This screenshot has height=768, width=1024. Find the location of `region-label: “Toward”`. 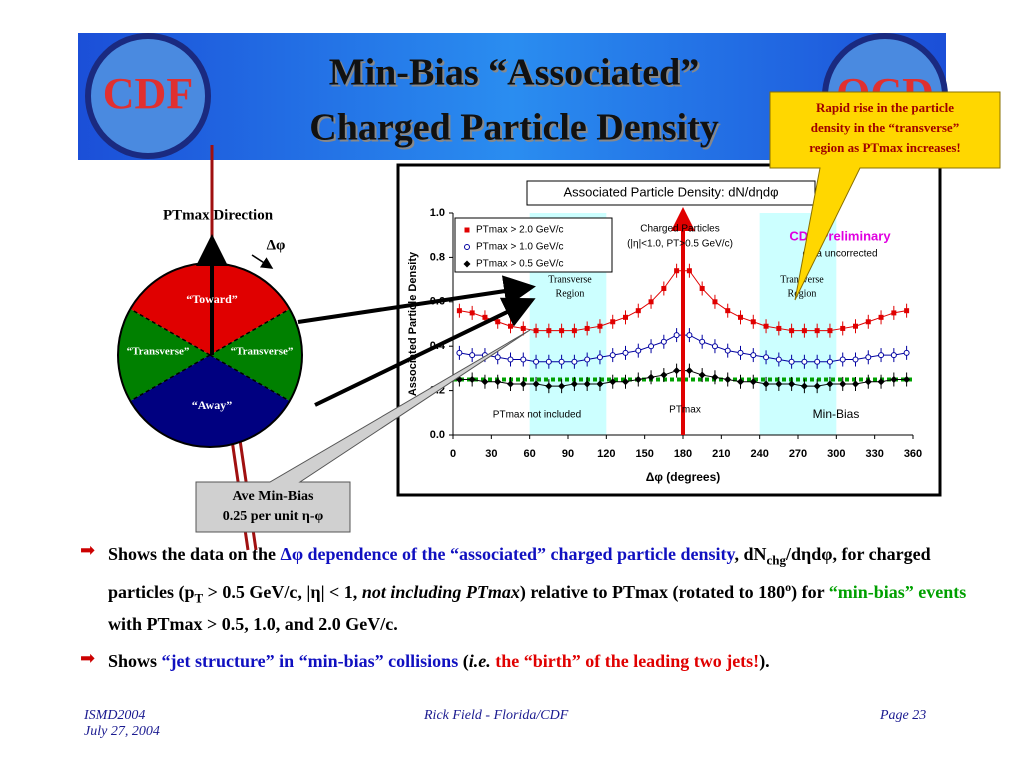

region-label: “Toward” is located at coordinates (212, 299).